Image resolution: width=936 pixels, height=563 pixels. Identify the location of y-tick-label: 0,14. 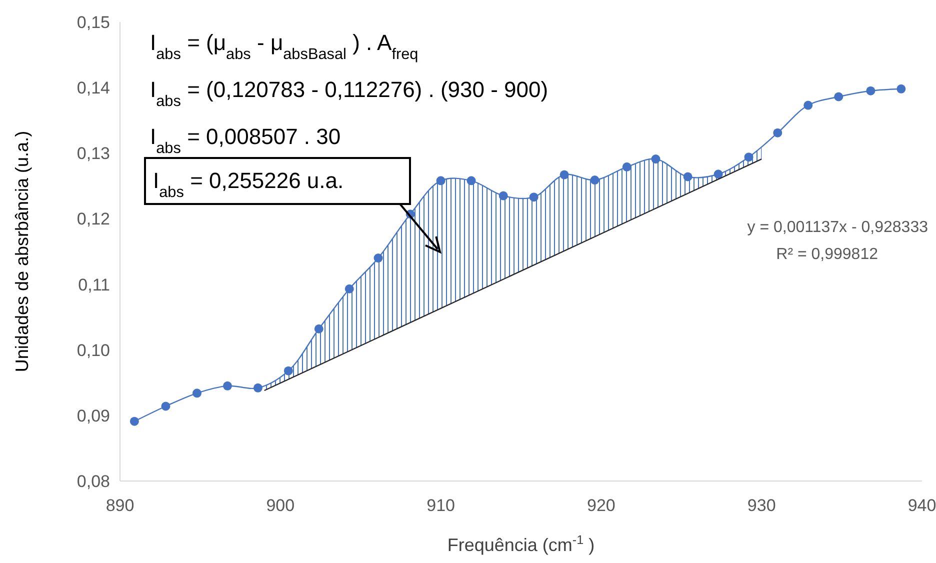
(93, 88).